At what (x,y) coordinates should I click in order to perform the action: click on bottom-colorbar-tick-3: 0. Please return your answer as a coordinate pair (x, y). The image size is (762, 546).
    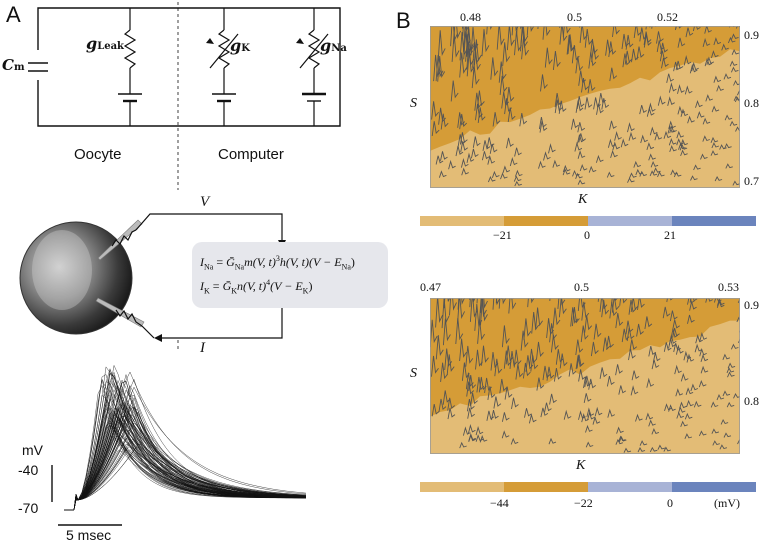
    Looking at the image, I should click on (670, 503).